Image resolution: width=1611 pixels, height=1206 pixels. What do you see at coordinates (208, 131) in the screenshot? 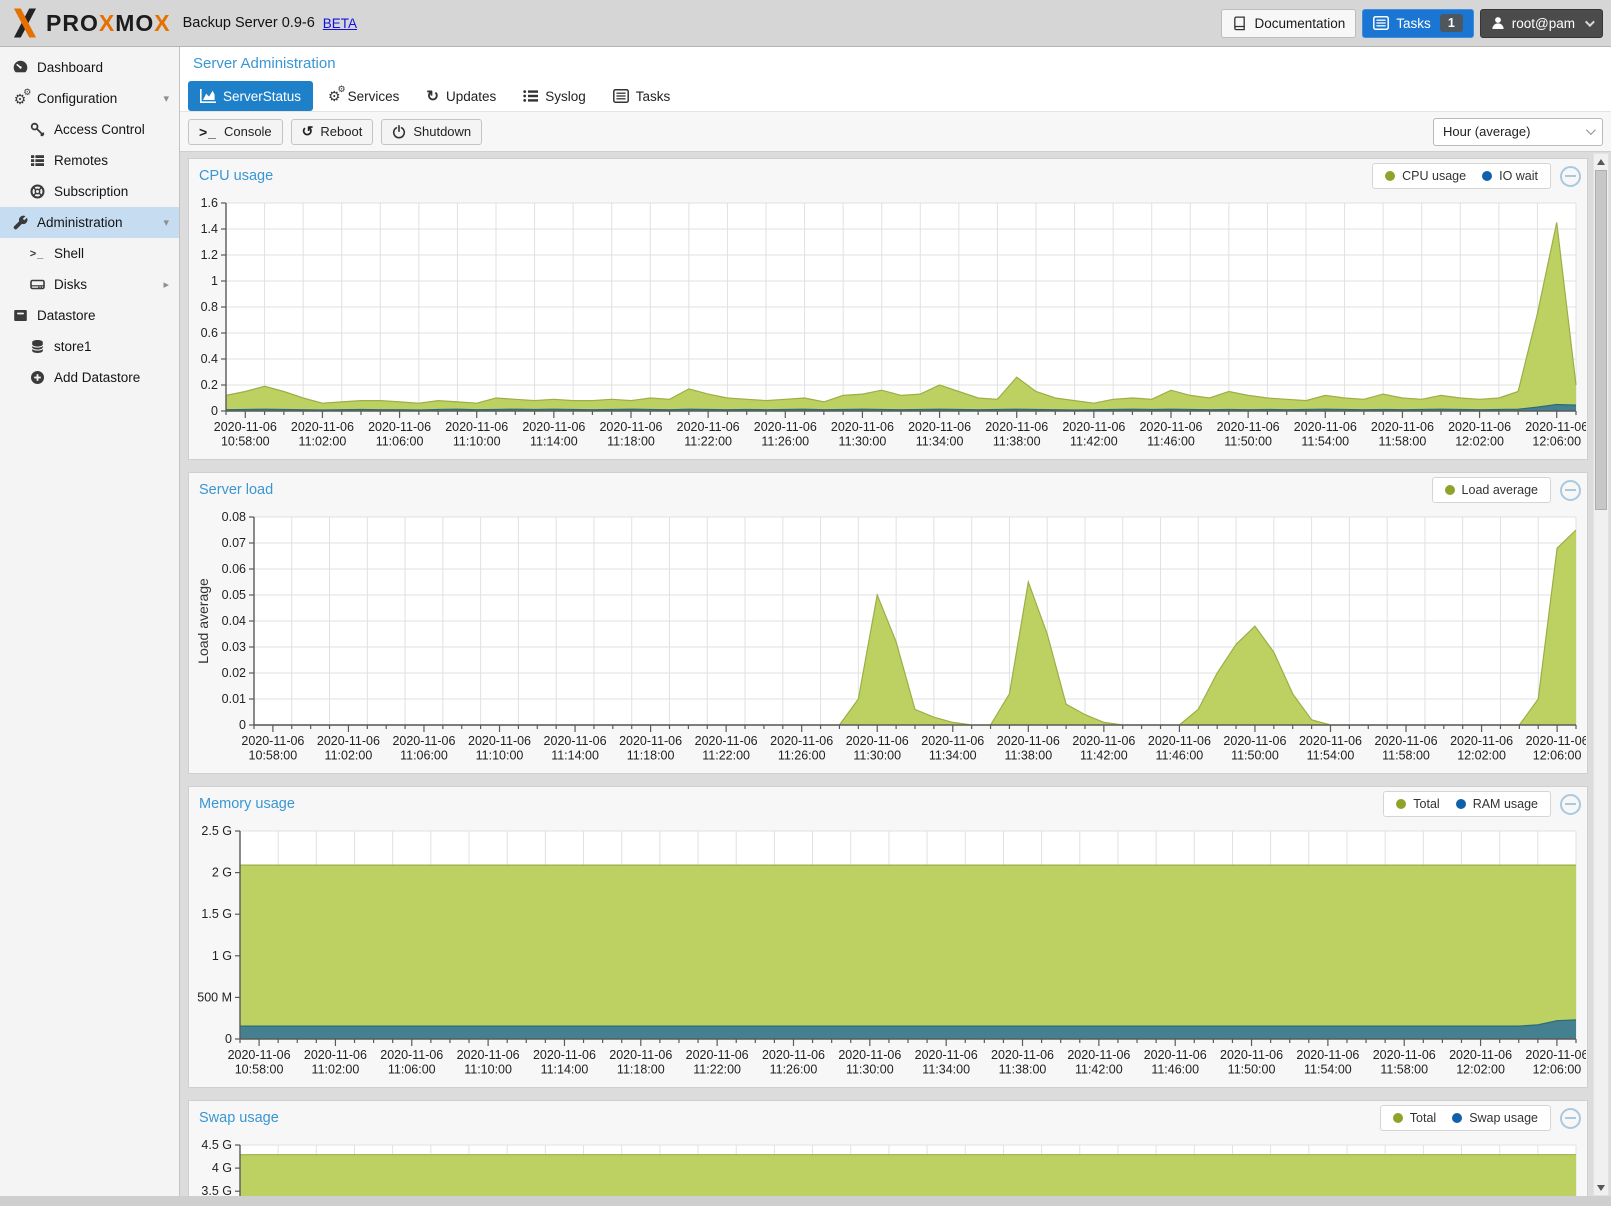
I see `terminal-icon: >_` at bounding box center [208, 131].